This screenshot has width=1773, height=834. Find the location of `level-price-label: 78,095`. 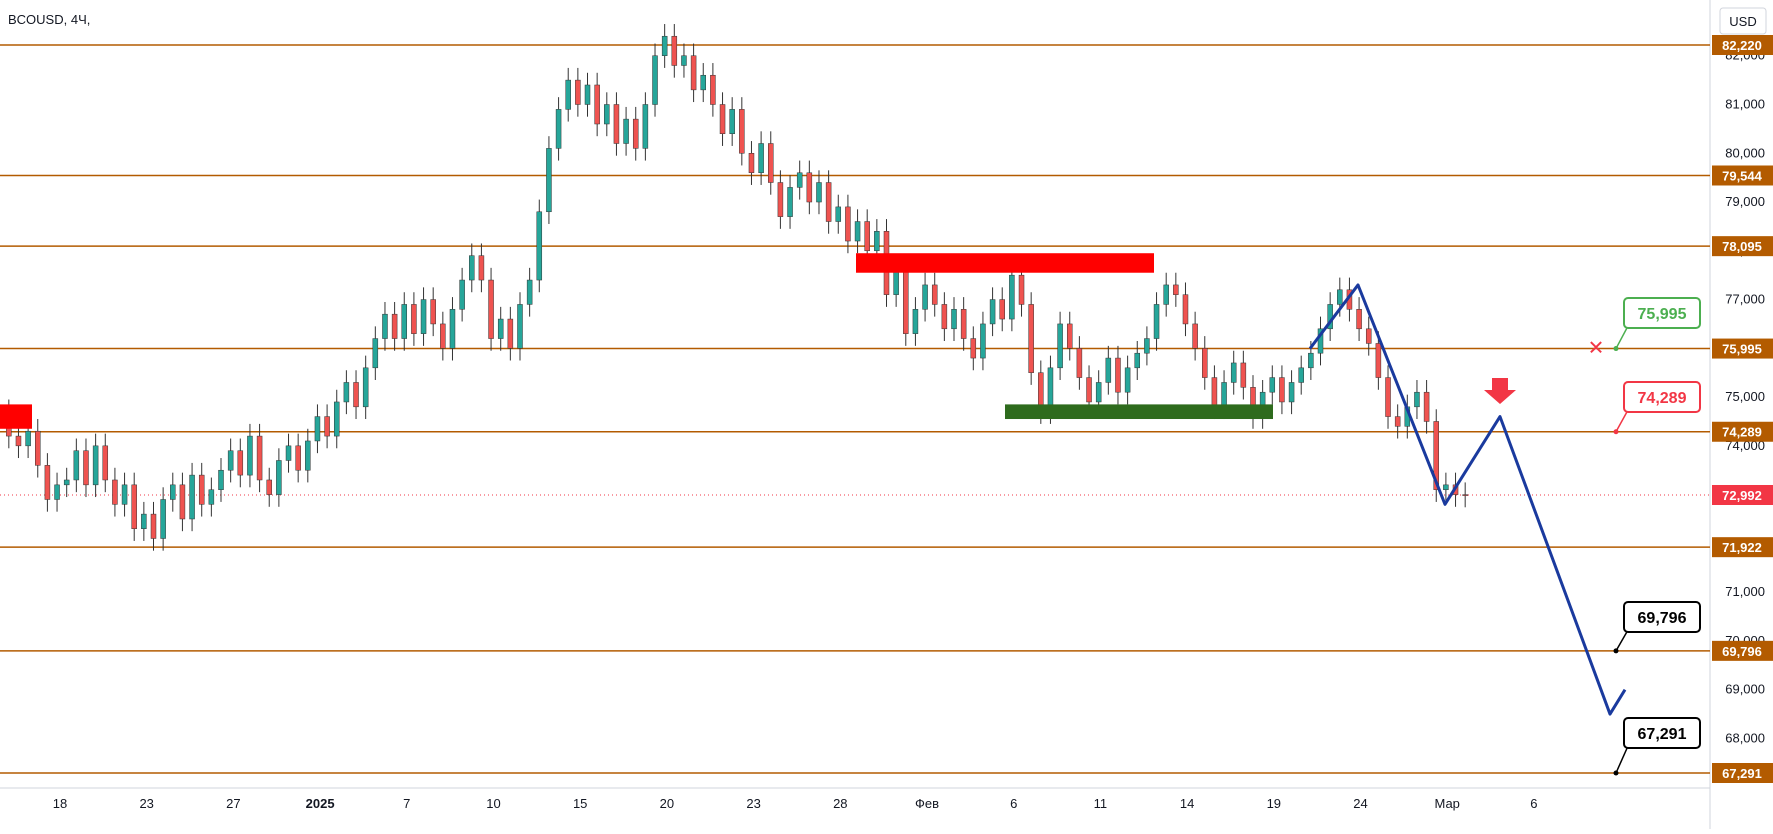

level-price-label: 78,095 is located at coordinates (1742, 246).